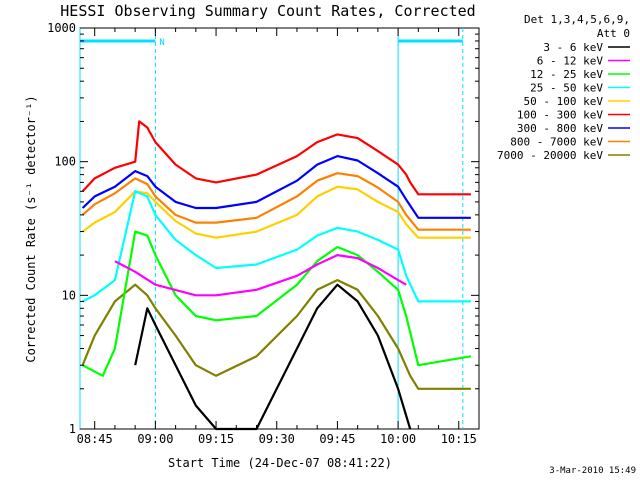  Describe the element at coordinates (72, 429) in the screenshot. I see `y-tick-label: 1` at that location.